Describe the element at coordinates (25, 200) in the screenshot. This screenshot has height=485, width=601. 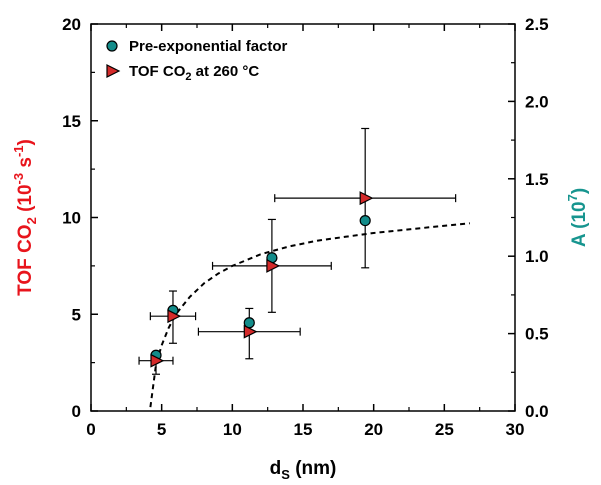
I see `y-left-title-mid: (10` at that location.